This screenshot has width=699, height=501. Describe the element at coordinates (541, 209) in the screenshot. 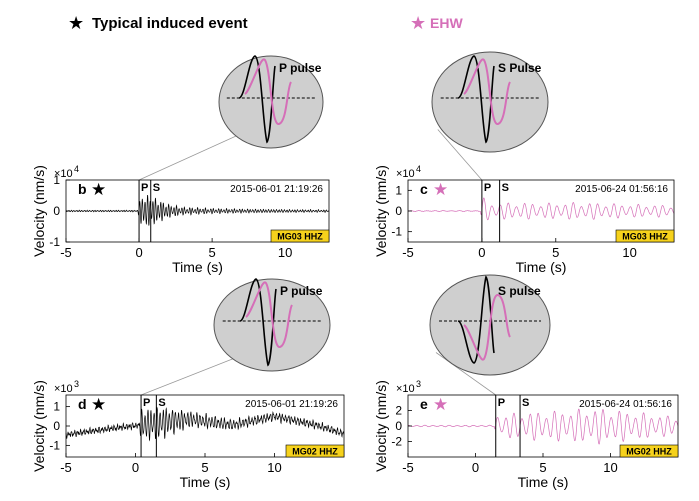

I see `waveform-c` at that location.